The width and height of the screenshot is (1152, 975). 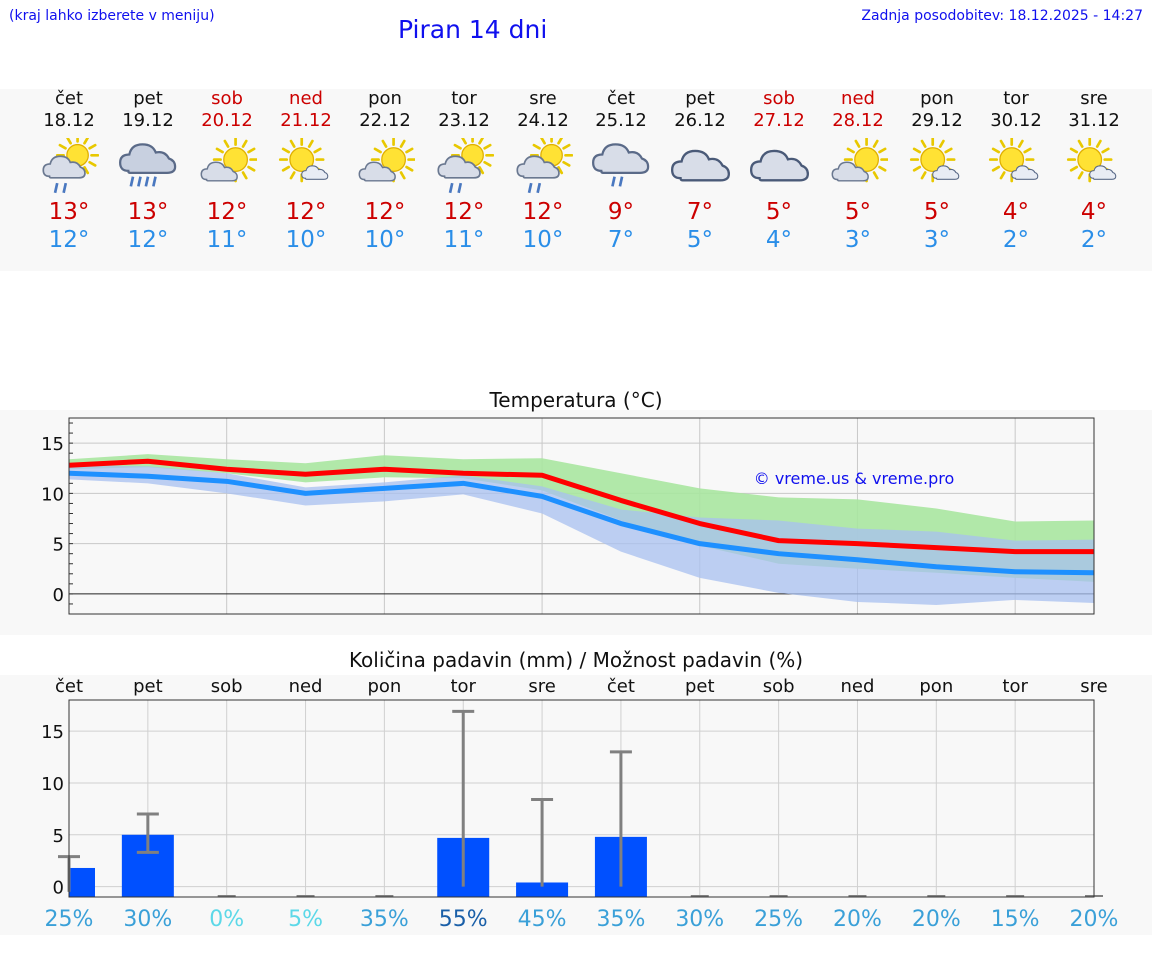 I want to click on forecast-day: pon 22.12 12° 10°, so click(x=385, y=171).